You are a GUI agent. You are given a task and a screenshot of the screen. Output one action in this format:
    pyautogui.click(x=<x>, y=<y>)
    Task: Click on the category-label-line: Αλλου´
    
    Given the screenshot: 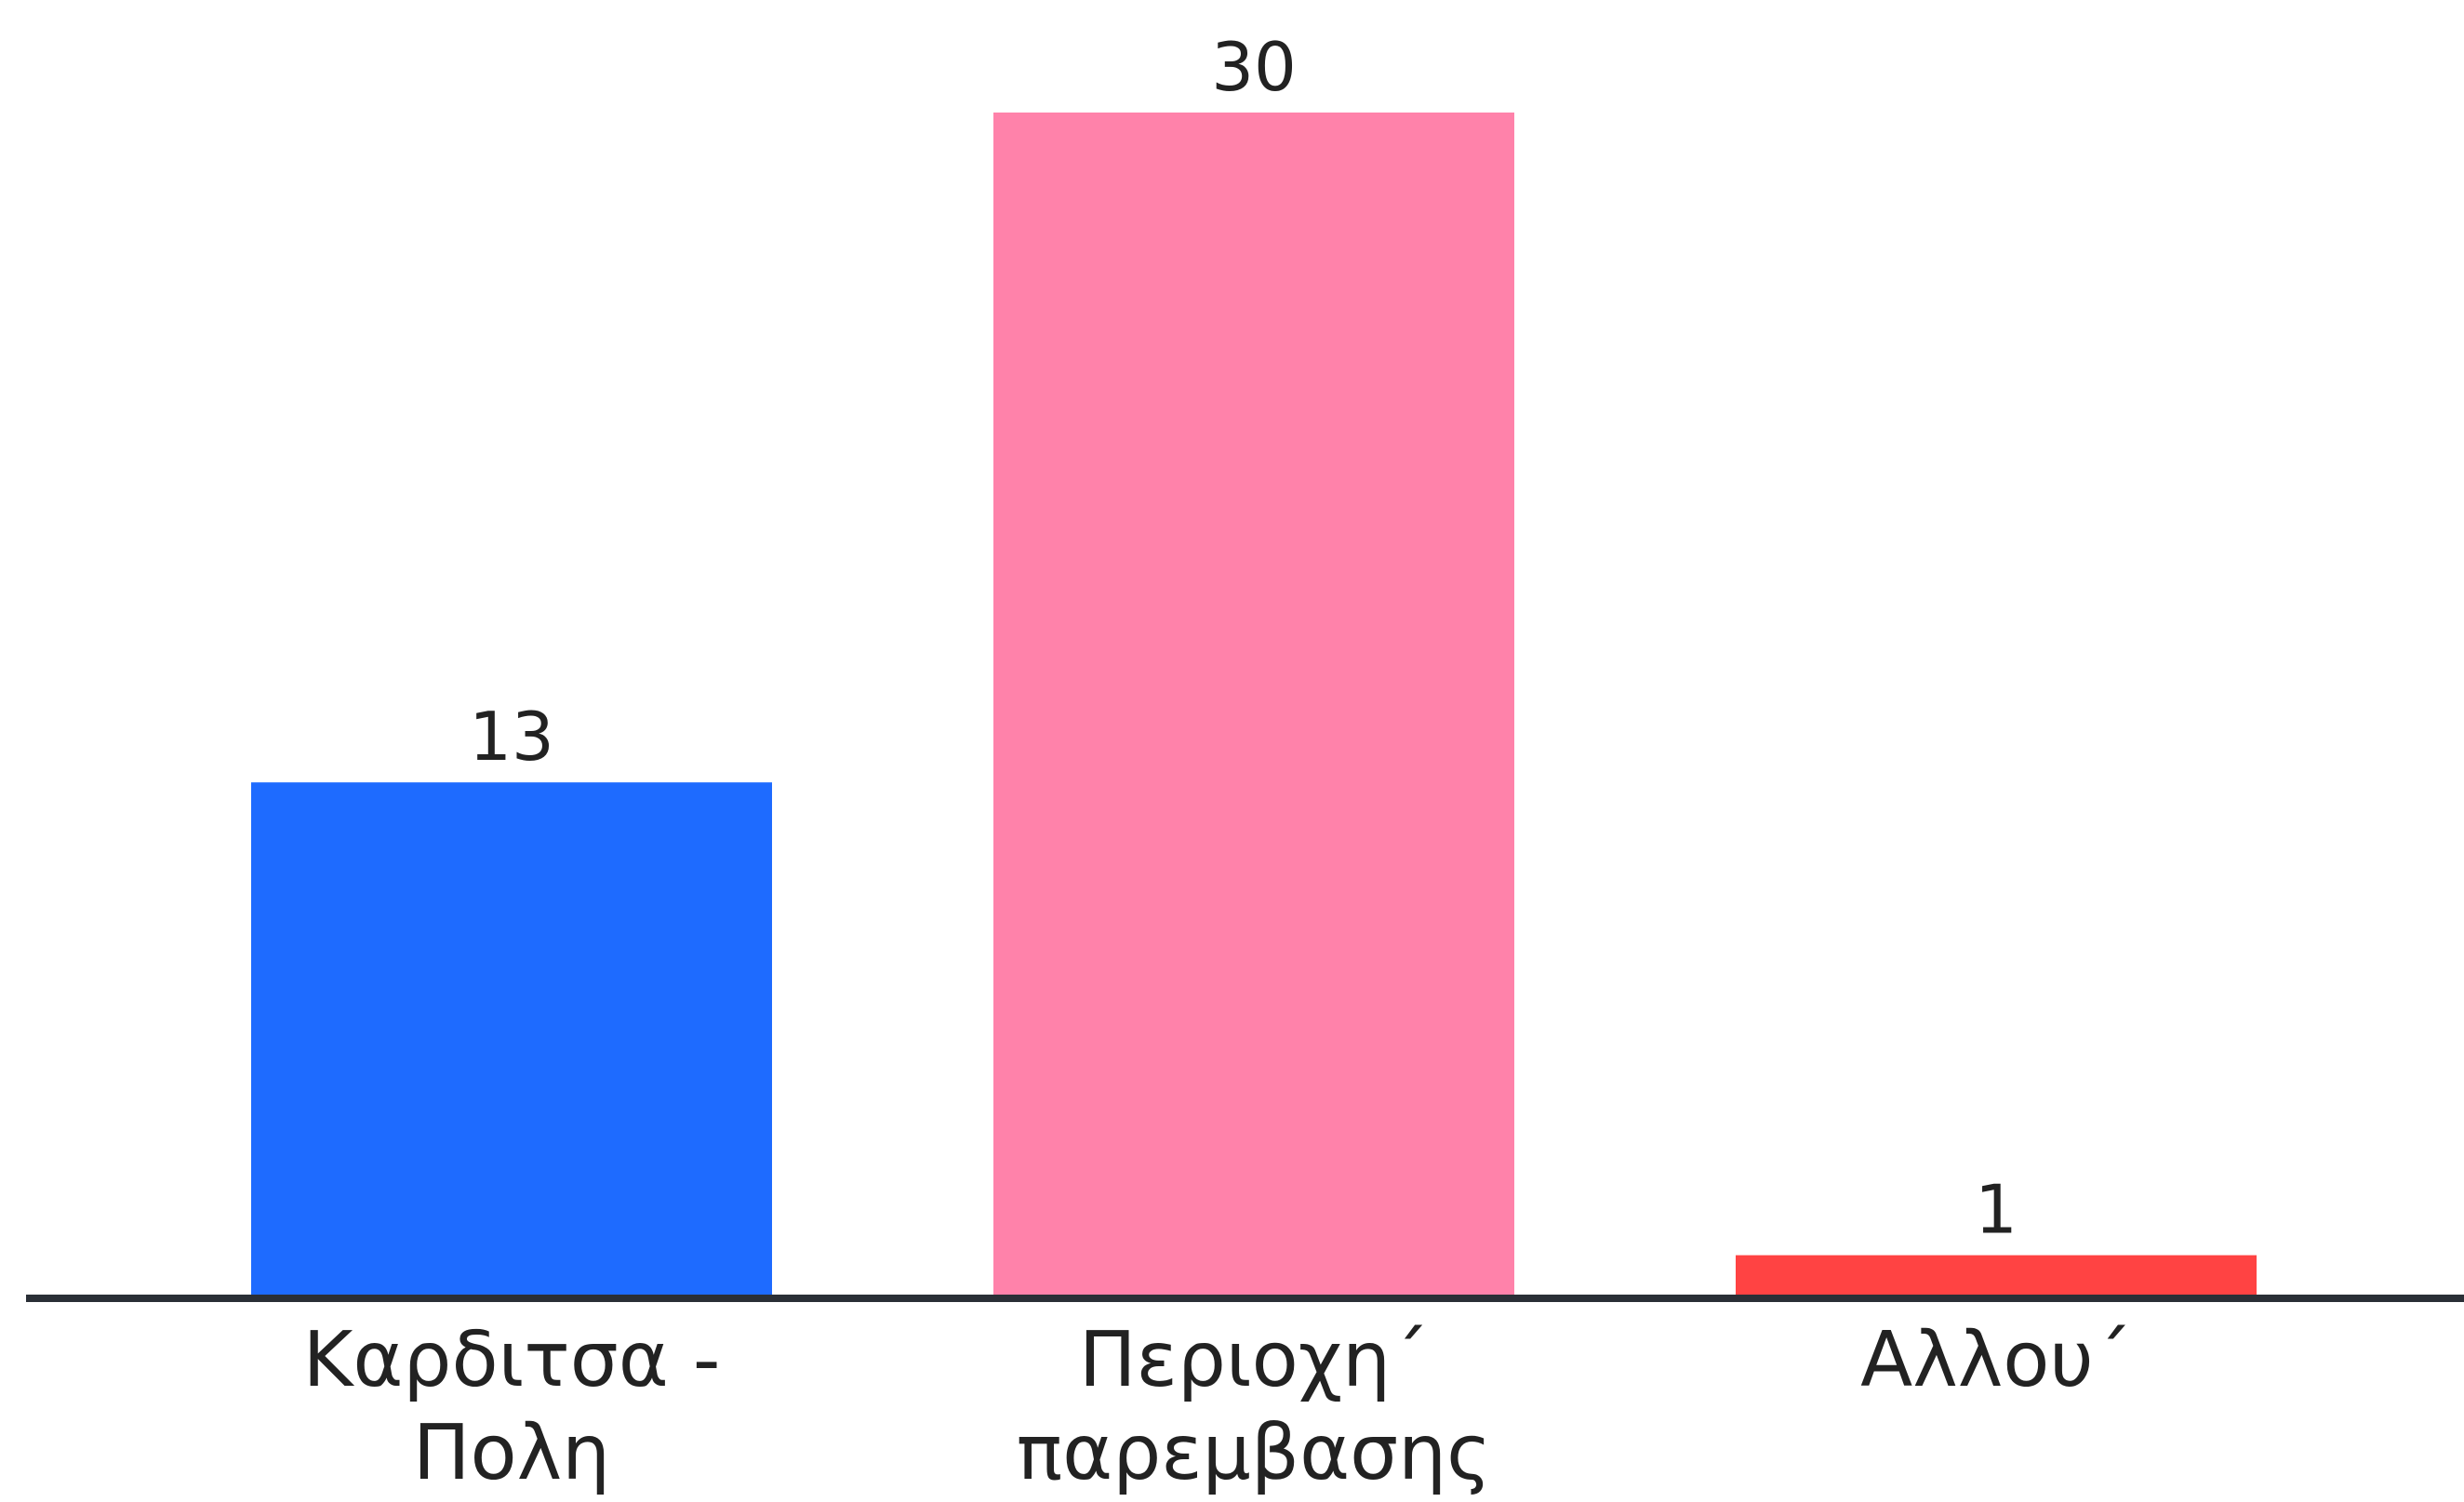 What is the action you would take?
    pyautogui.click(x=1996, y=1360)
    